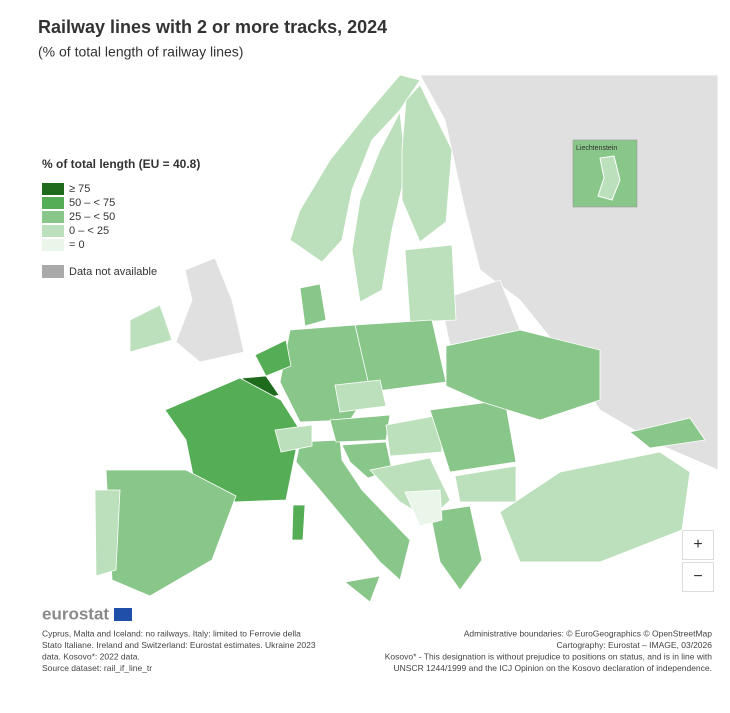 This screenshot has width=730, height=713. What do you see at coordinates (635, 645) in the screenshot?
I see `attribution: Cartography: Eurostat – IMAGE, 03/2026` at bounding box center [635, 645].